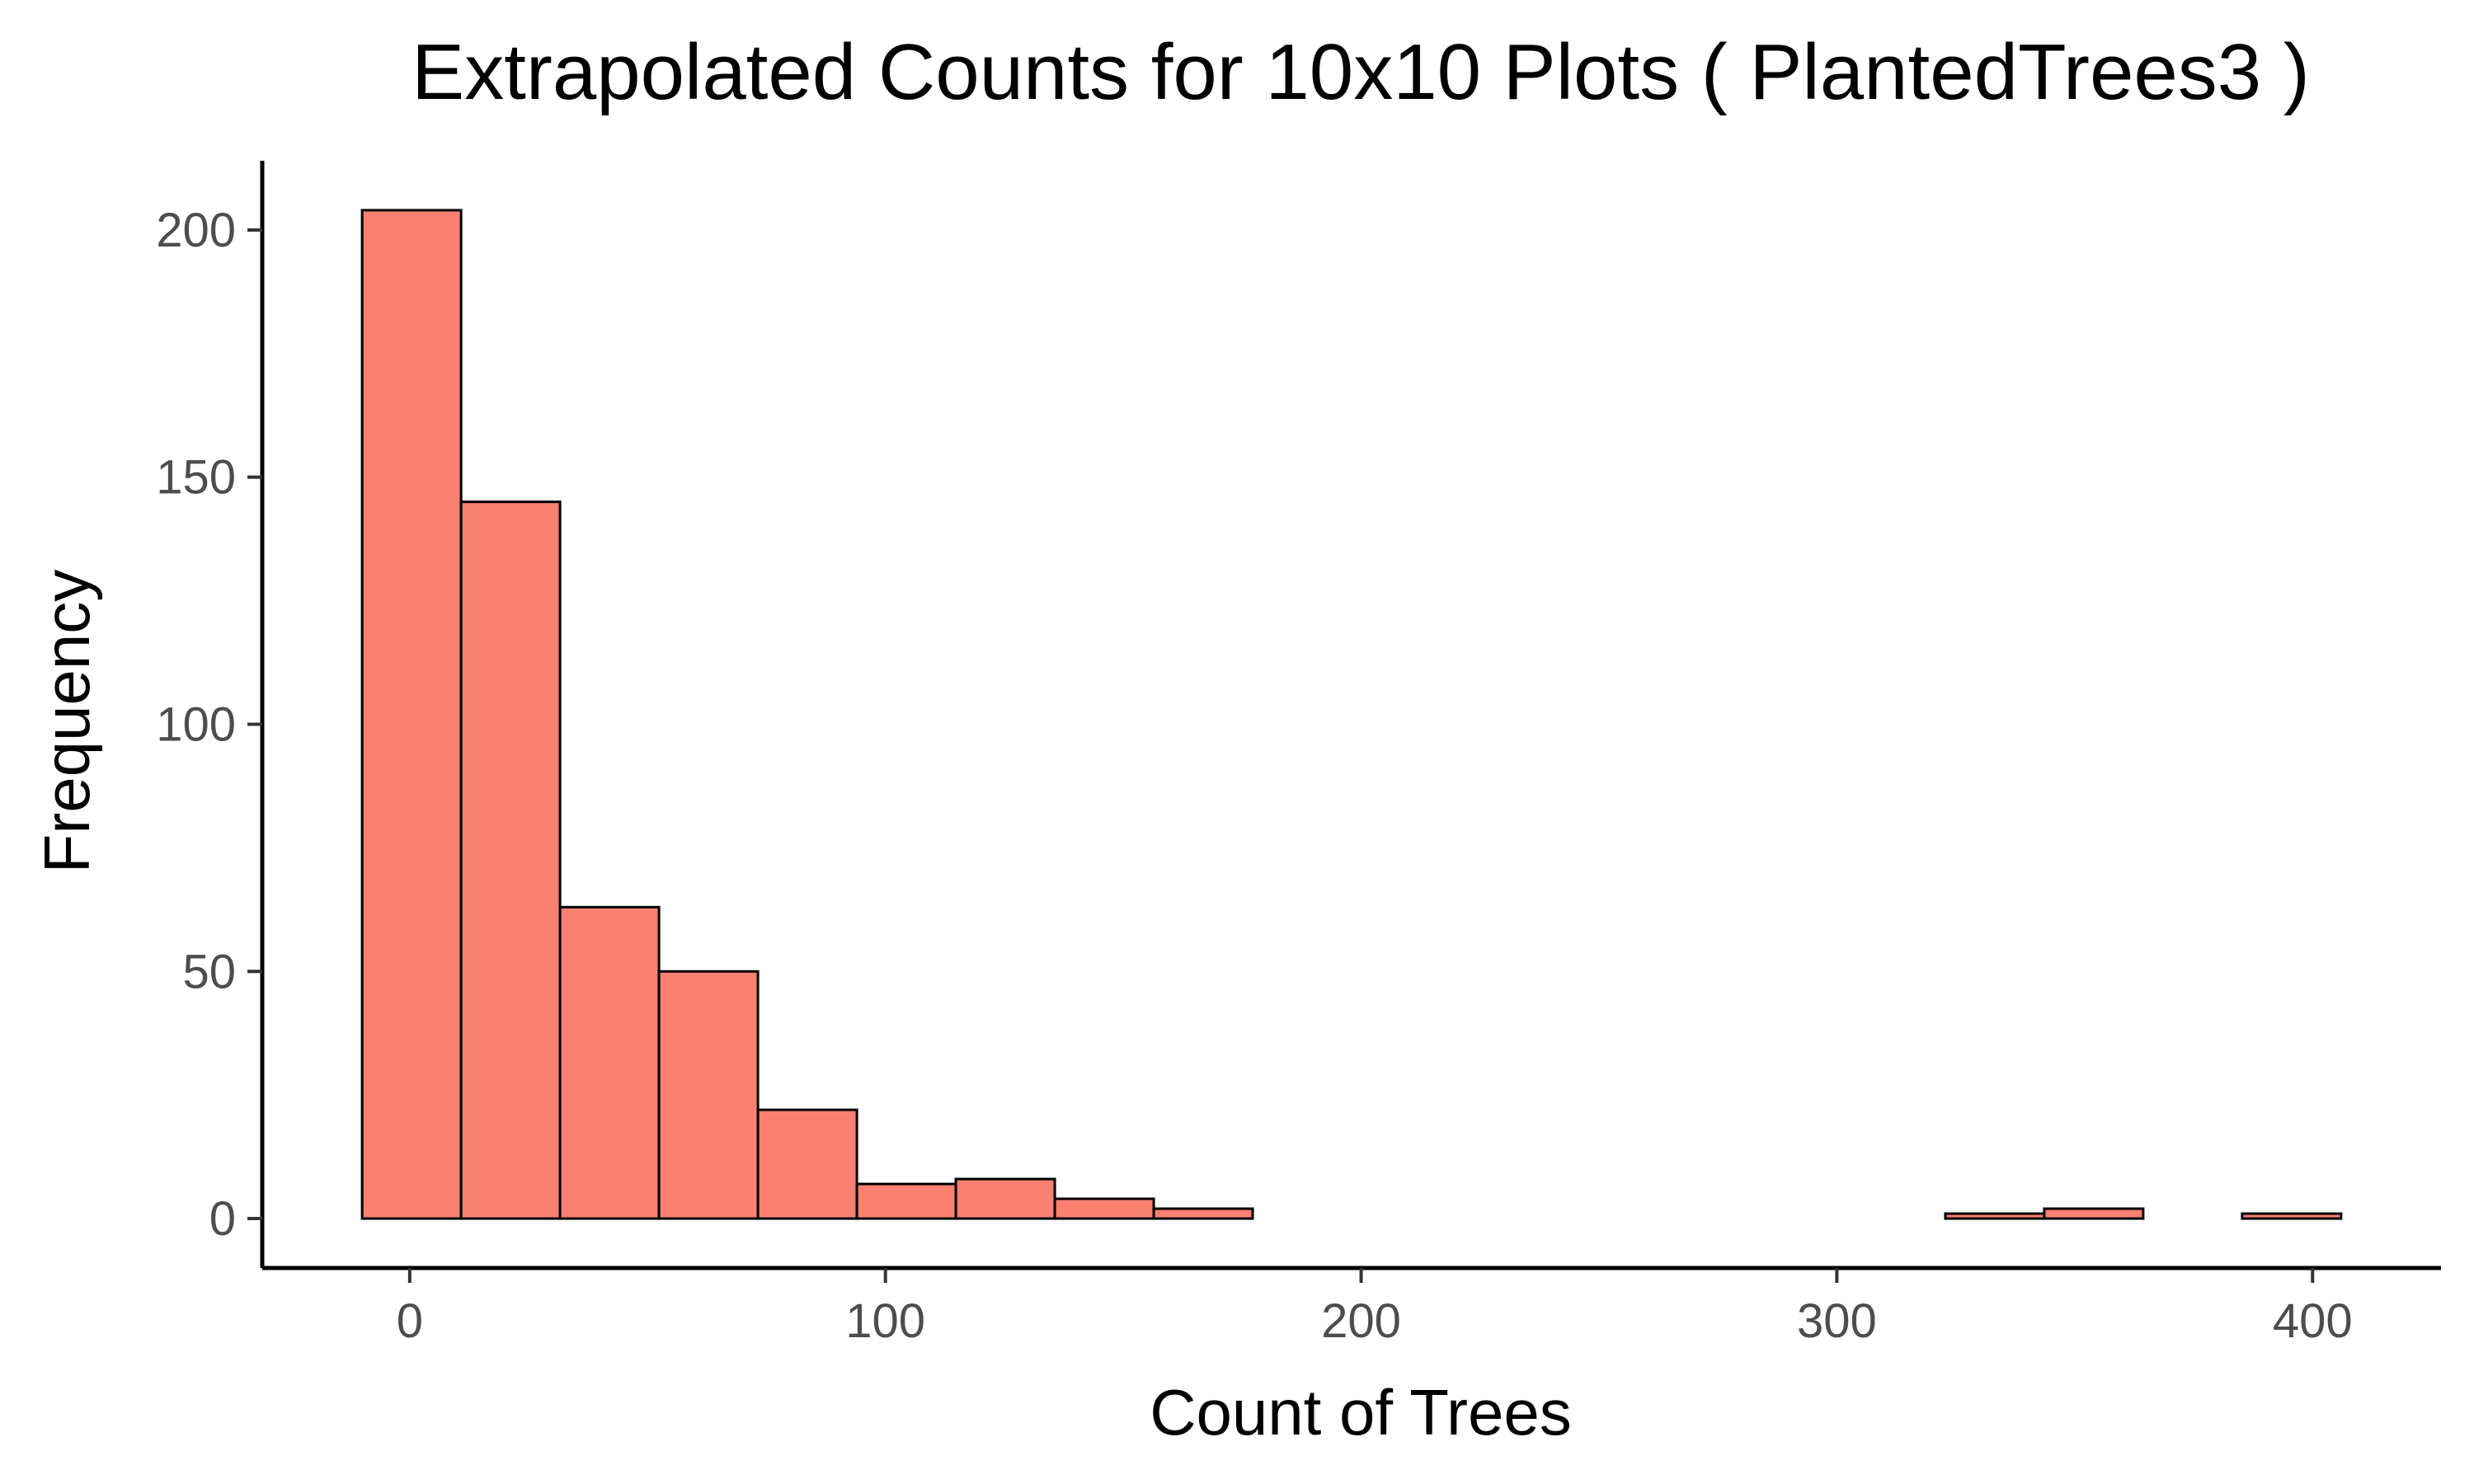  What do you see at coordinates (196, 724) in the screenshot?
I see `y-tick-label-100: 100` at bounding box center [196, 724].